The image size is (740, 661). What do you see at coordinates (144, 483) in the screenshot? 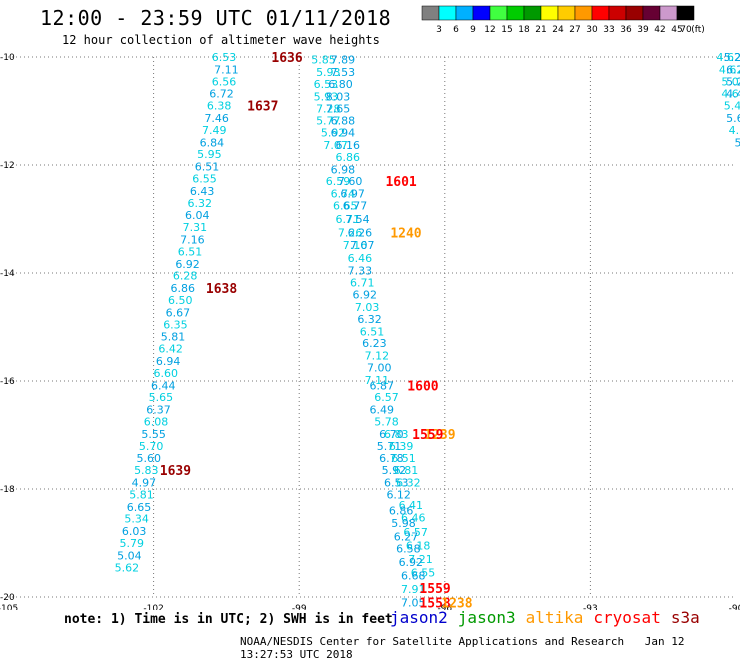
I see `wave-height-value: 4.97` at bounding box center [144, 483].